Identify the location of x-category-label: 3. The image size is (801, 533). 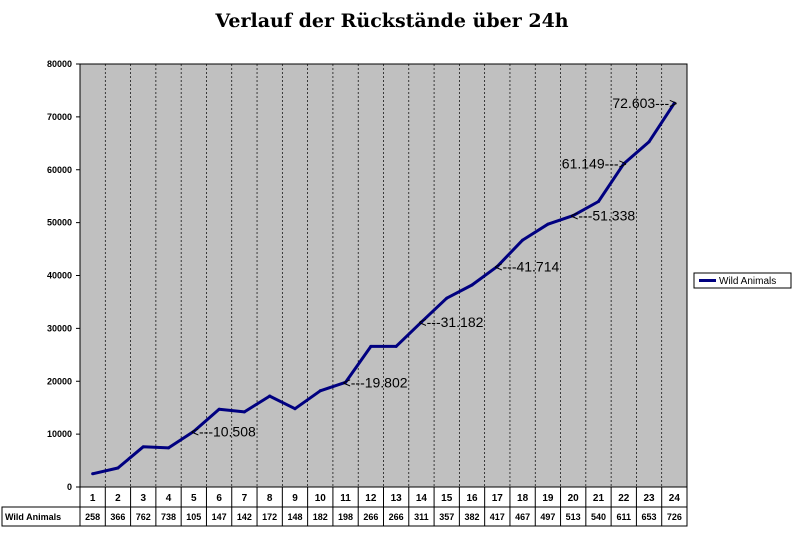
(143, 498).